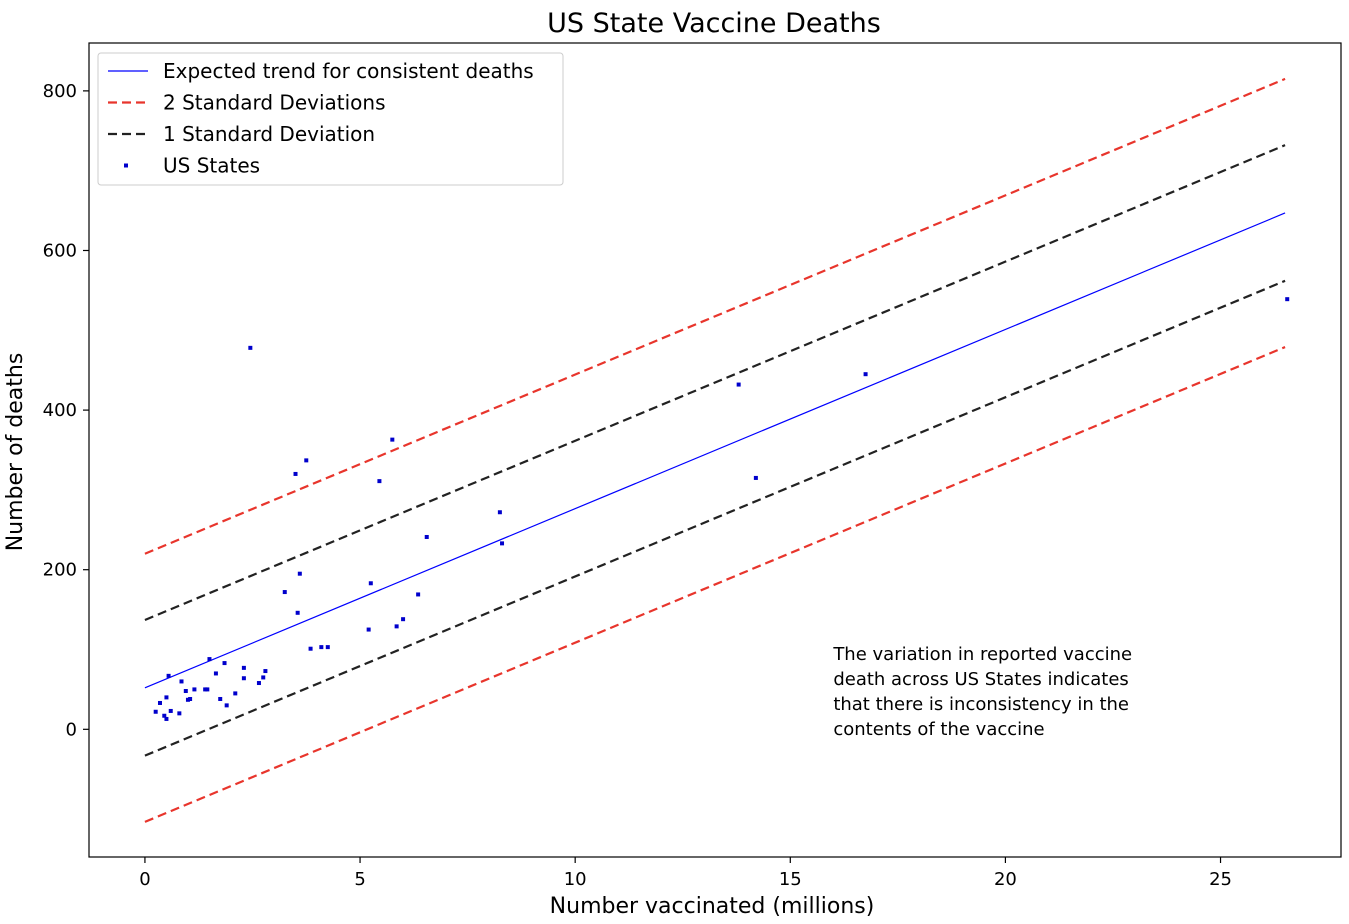  Describe the element at coordinates (359, 879) in the screenshot. I see `x-tick-label: 5` at that location.